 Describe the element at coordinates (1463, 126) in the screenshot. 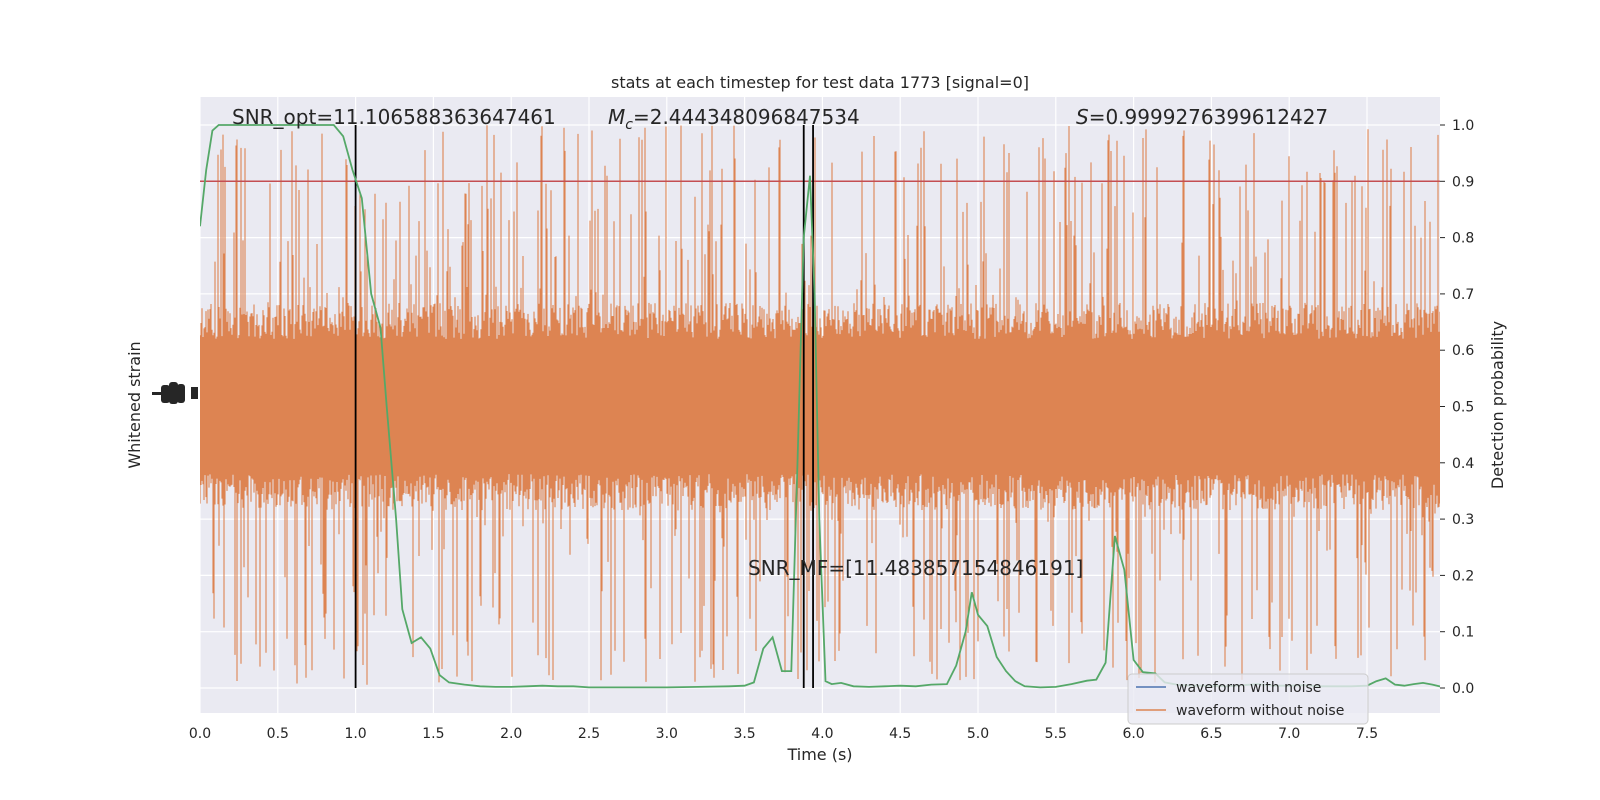

I see `y-tick-label: 1.0` at that location.